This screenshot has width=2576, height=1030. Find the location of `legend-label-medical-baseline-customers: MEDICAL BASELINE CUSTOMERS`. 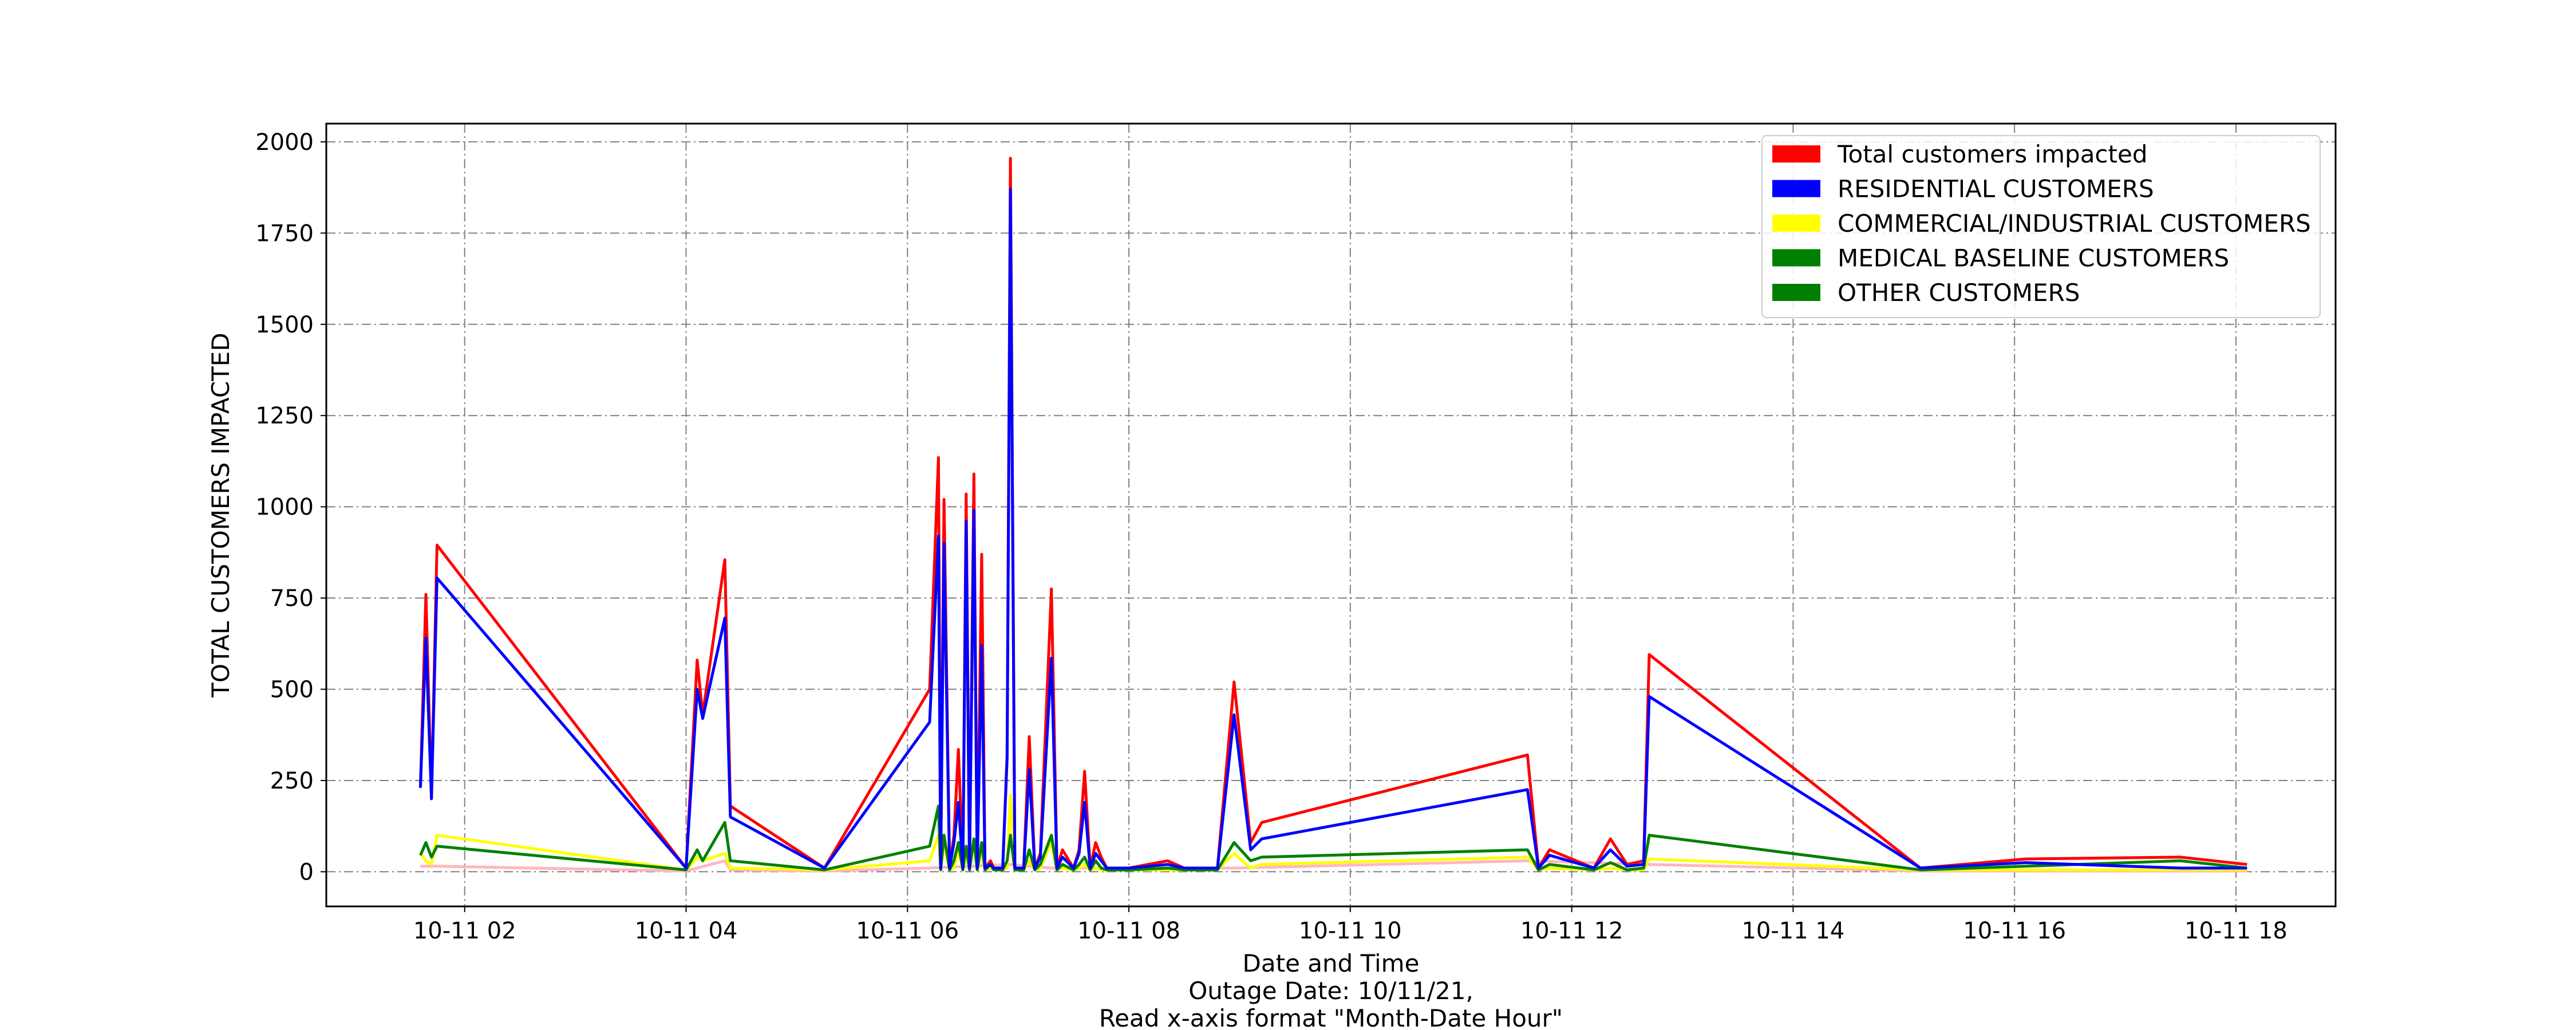

legend-label-medical-baseline-customers: MEDICAL BASELINE CUSTOMERS is located at coordinates (2033, 258).